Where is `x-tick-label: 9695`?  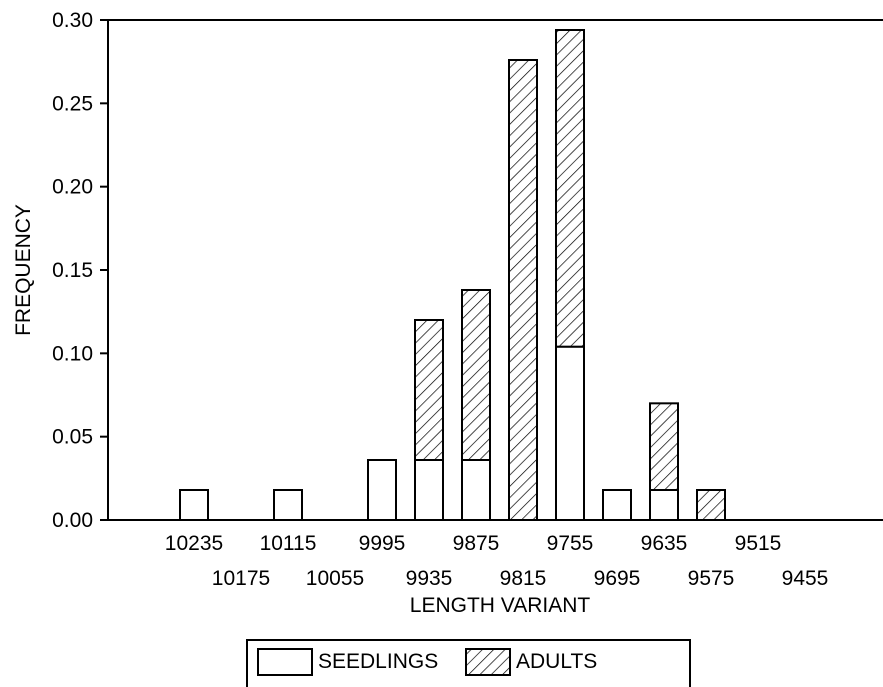
x-tick-label: 9695 is located at coordinates (617, 578).